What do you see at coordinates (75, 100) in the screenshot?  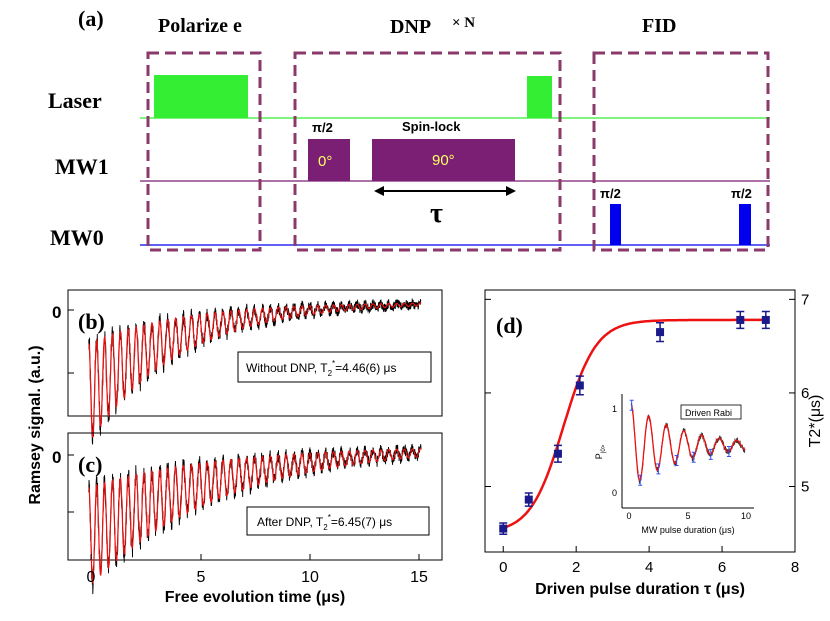 I see `channel-label-laser: Laser` at bounding box center [75, 100].